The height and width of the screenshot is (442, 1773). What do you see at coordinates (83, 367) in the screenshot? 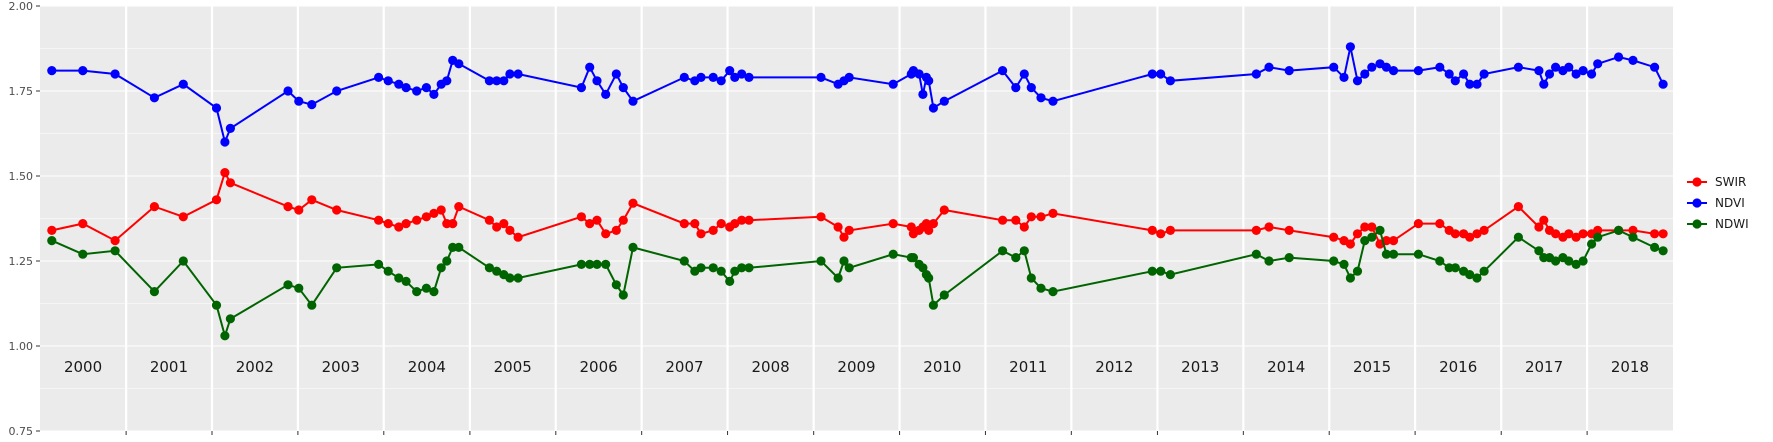
I see `year-label: 2000` at bounding box center [83, 367].